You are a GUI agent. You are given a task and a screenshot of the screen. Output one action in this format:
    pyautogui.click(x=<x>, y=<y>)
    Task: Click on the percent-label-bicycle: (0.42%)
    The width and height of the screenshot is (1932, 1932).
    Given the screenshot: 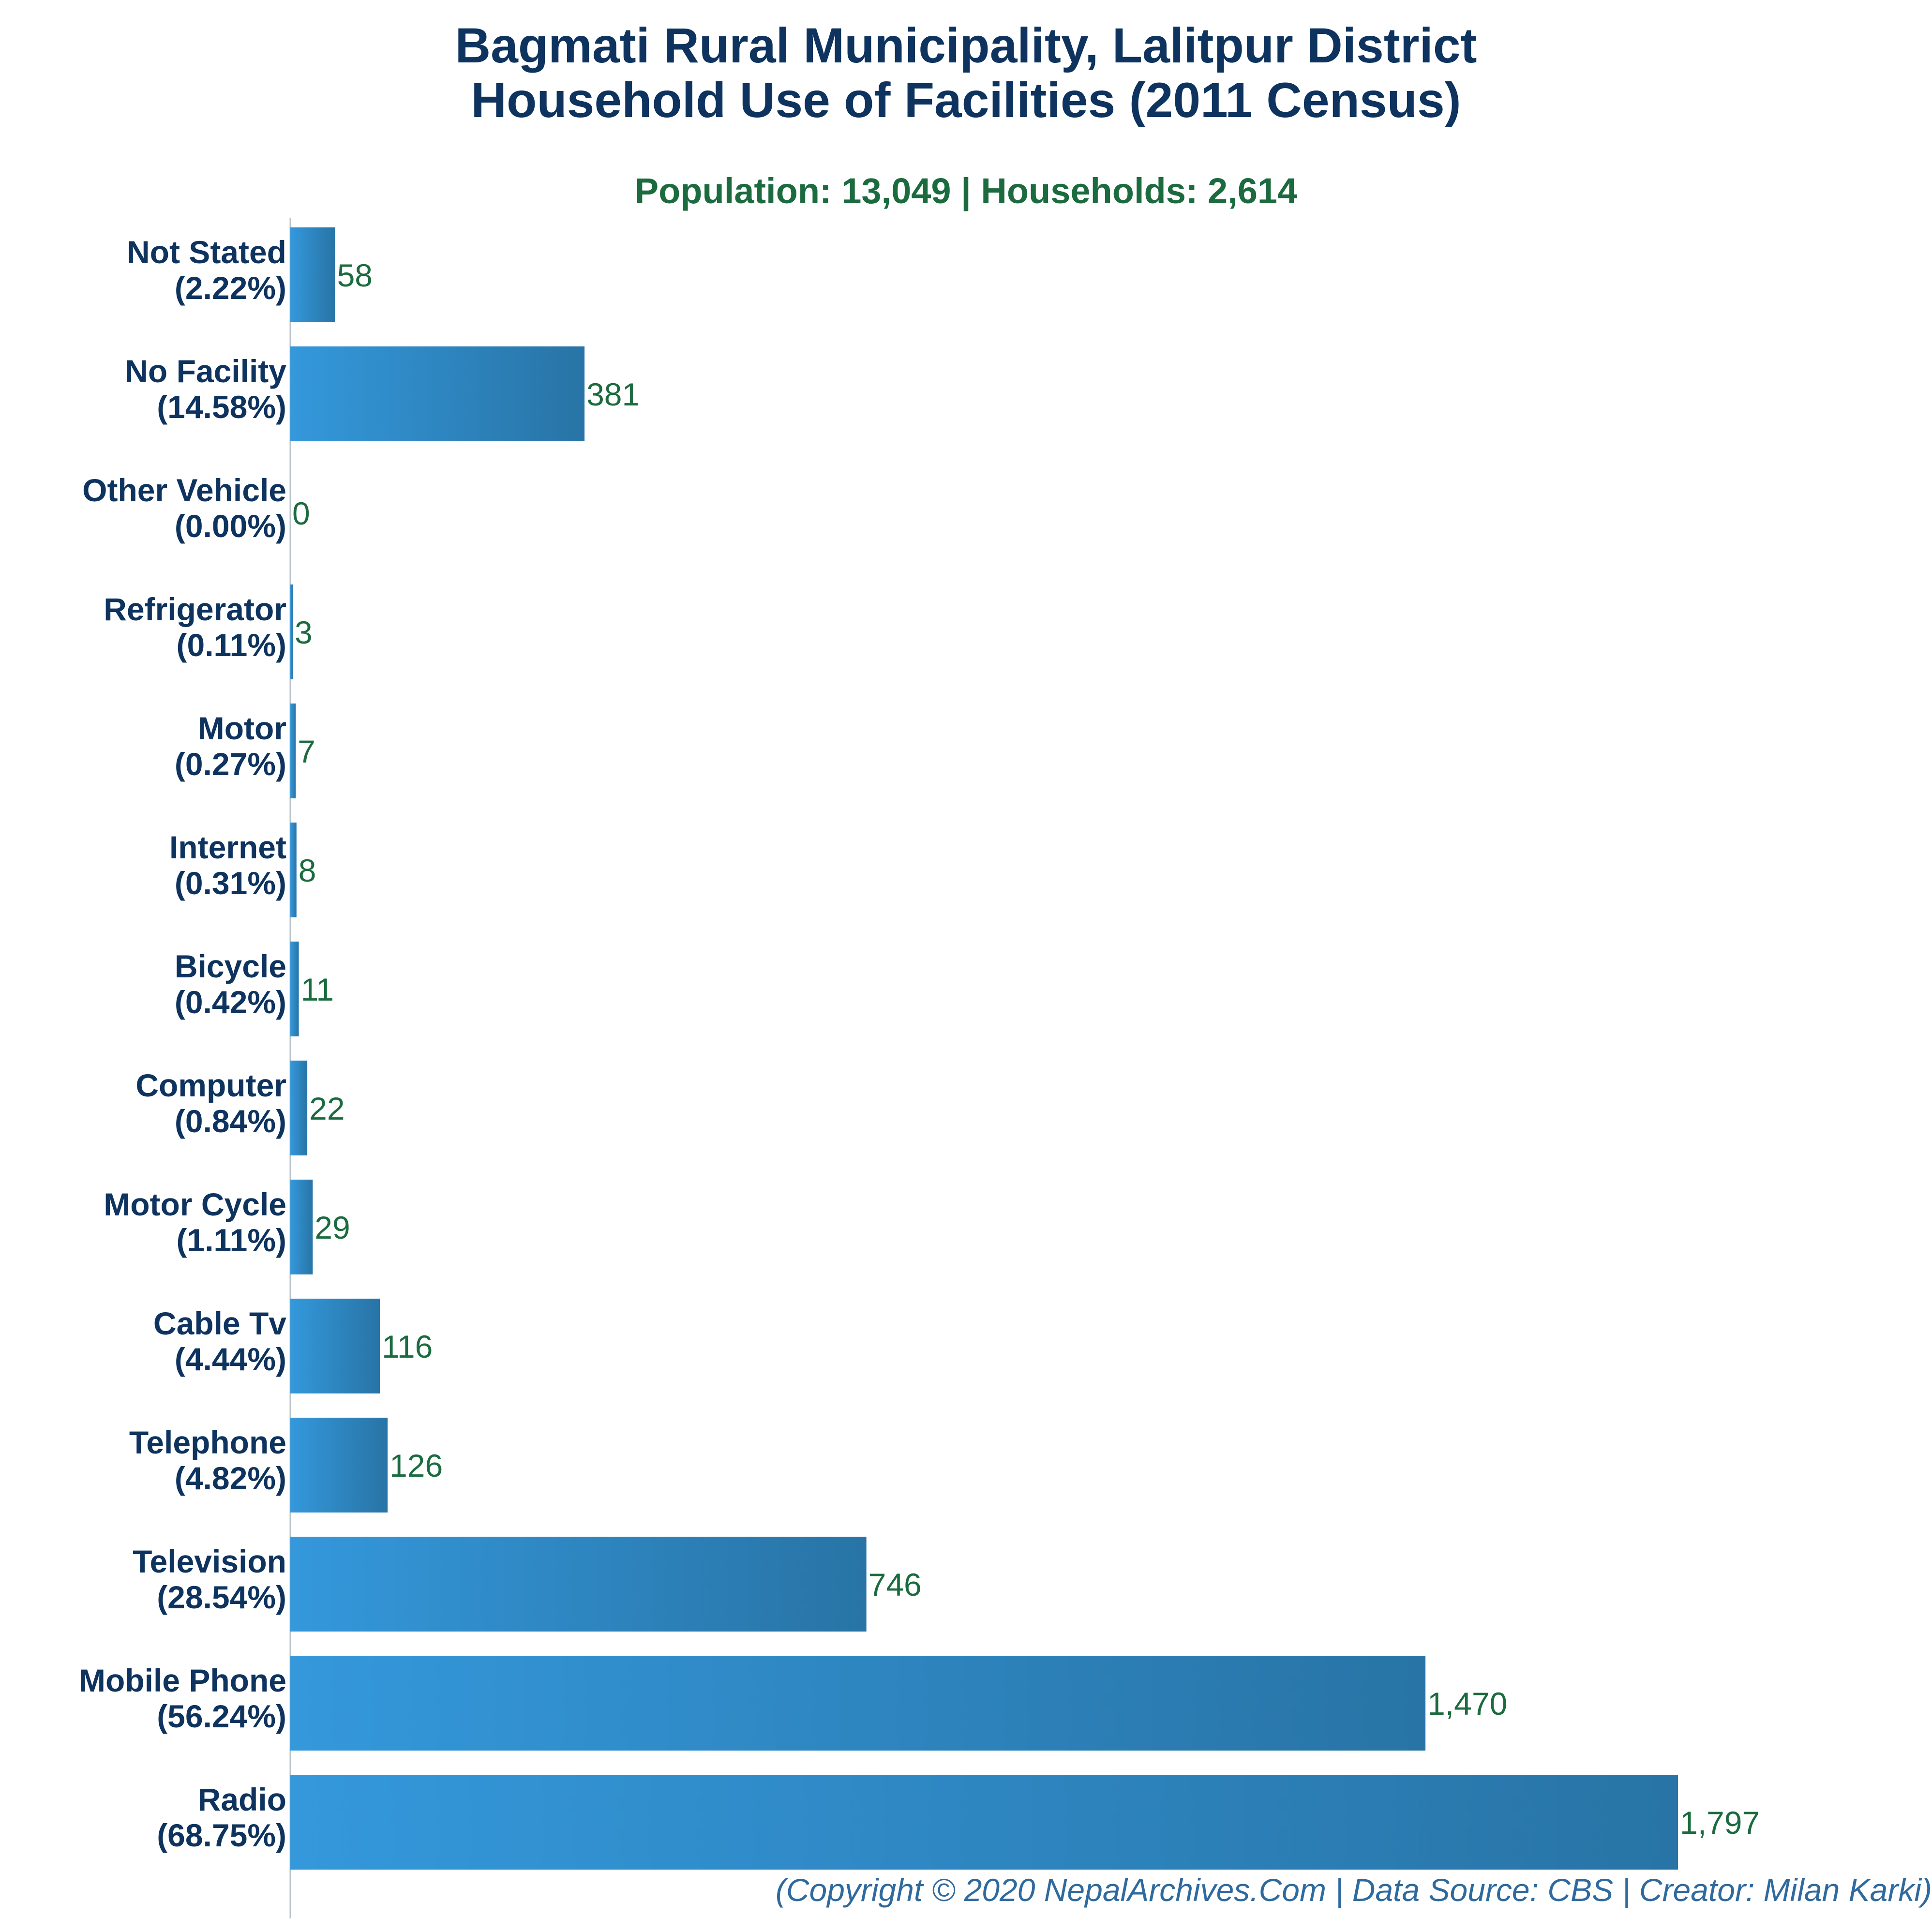 What is the action you would take?
    pyautogui.click(x=230, y=1002)
    